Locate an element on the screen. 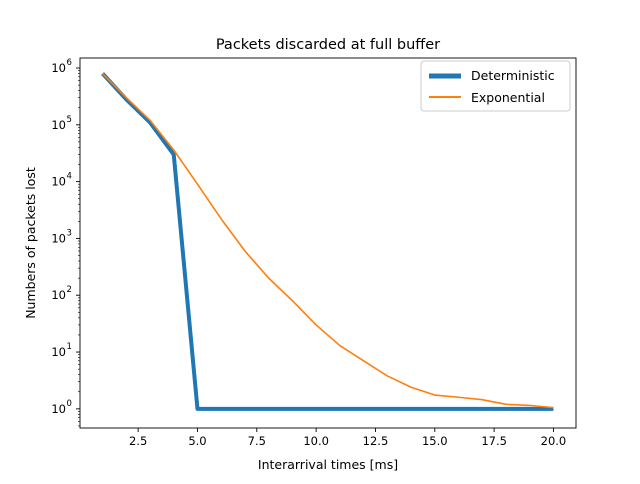  y-tick-exponent: 2 is located at coordinates (69, 290).